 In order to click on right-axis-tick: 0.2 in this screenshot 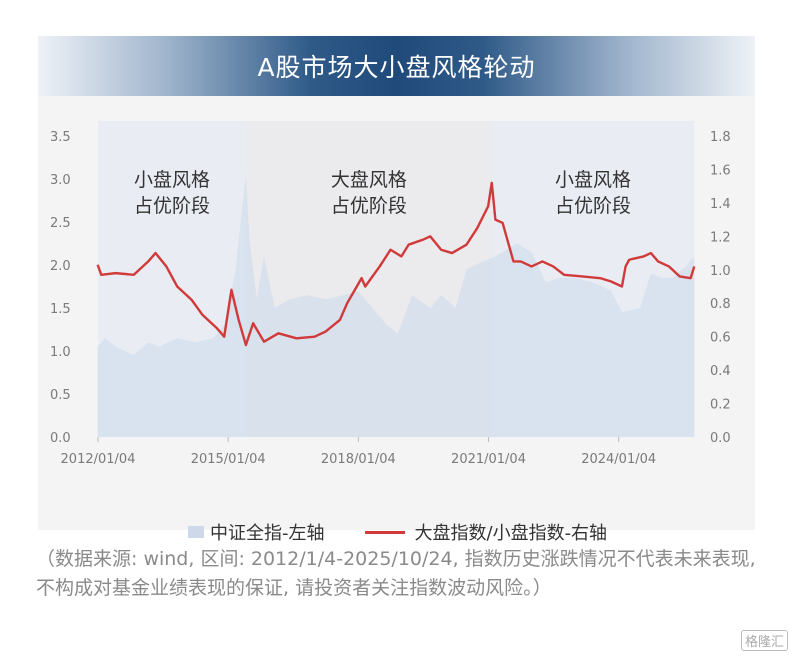, I will do `click(720, 405)`.